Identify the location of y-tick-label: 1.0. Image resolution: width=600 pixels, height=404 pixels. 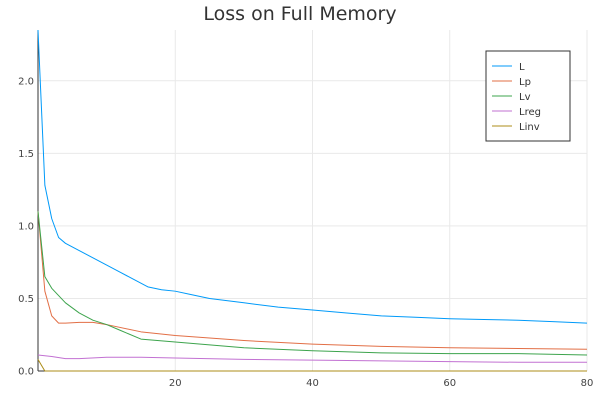
(26, 226).